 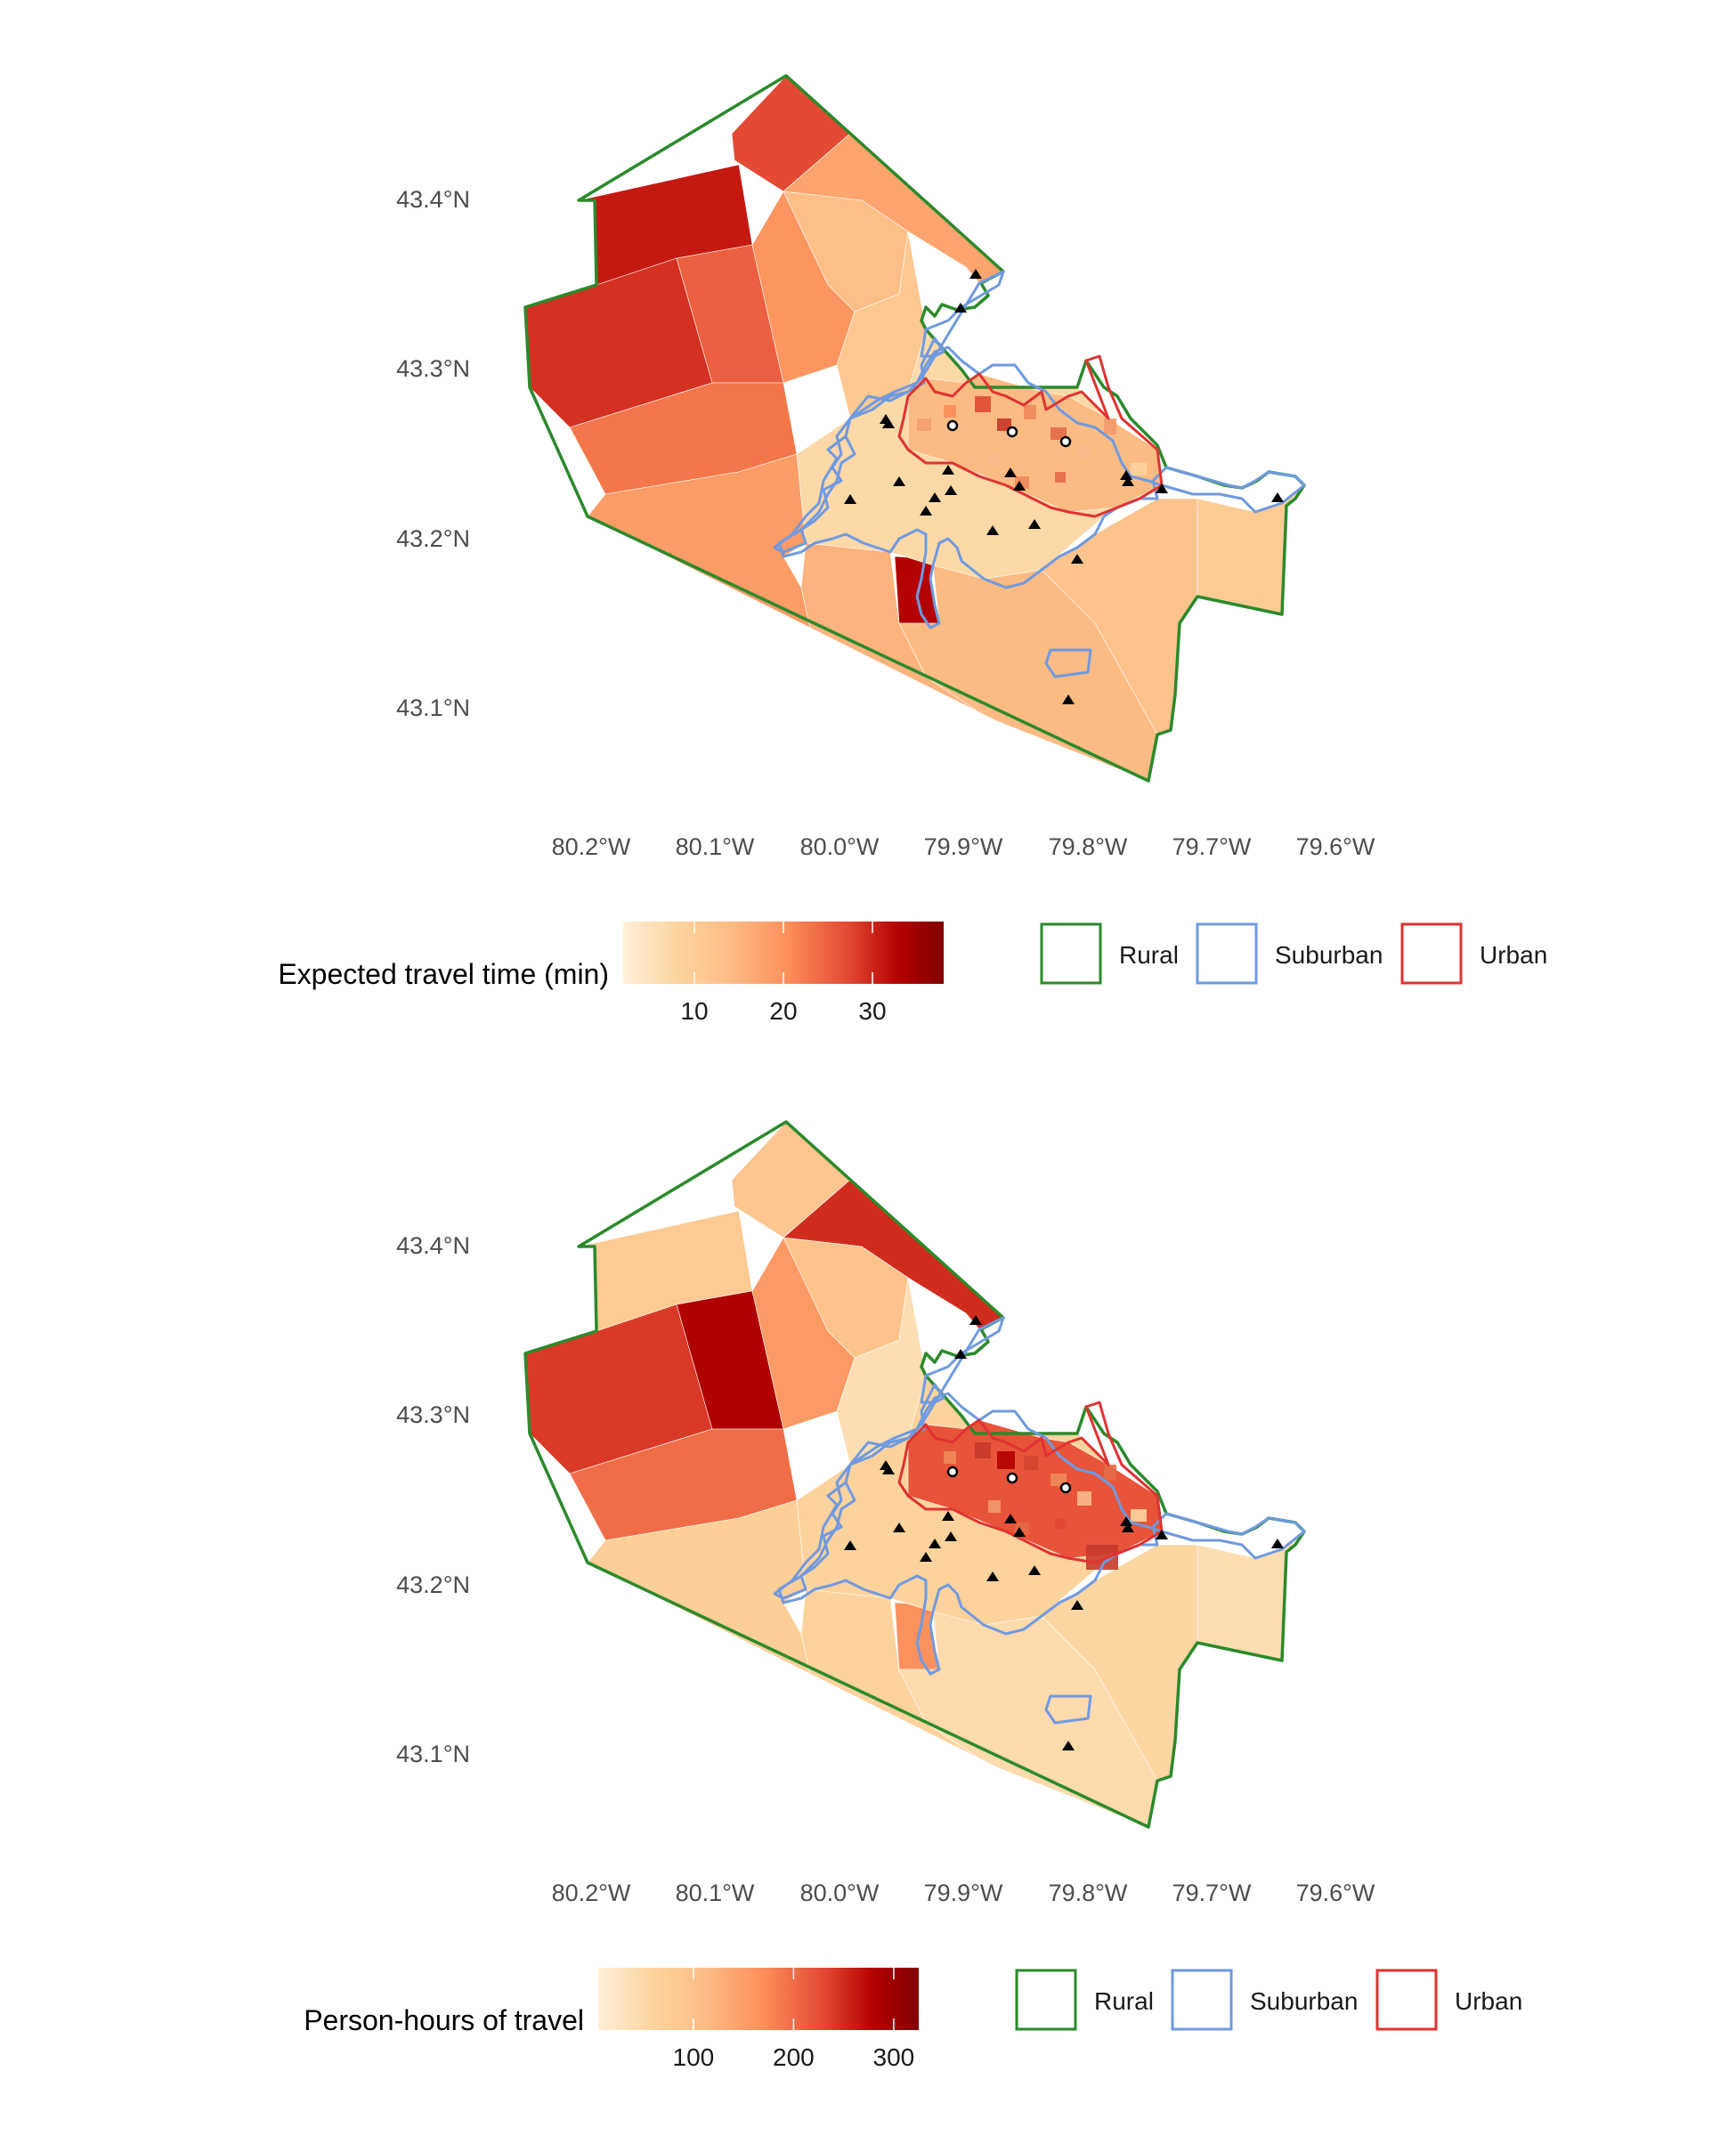 I want to click on colorbar-tick-label: 10, so click(x=694, y=1011).